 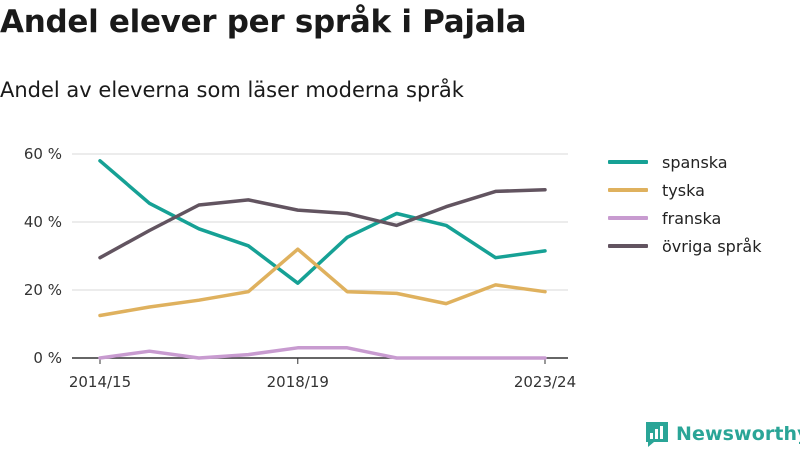 I want to click on x-tick-label: 2014/15, so click(x=100, y=382).